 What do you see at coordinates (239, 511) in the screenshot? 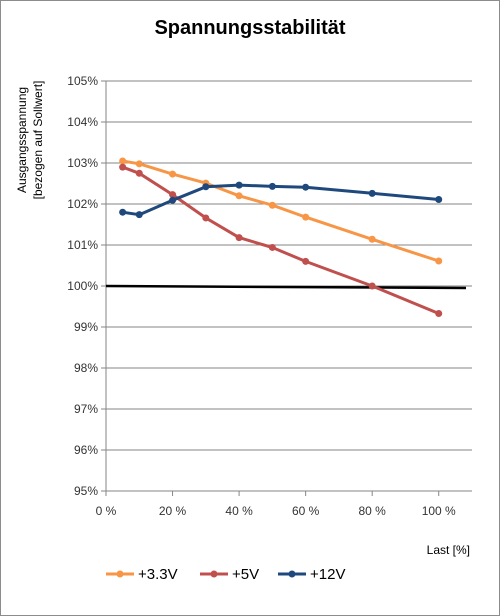
I see `x-tick-label: 40 %` at bounding box center [239, 511].